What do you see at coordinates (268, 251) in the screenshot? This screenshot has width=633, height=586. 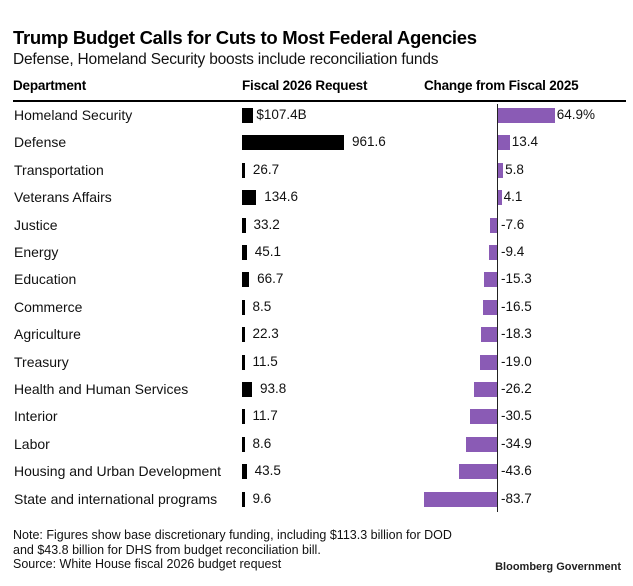 I see `request-value-label: 45.1` at bounding box center [268, 251].